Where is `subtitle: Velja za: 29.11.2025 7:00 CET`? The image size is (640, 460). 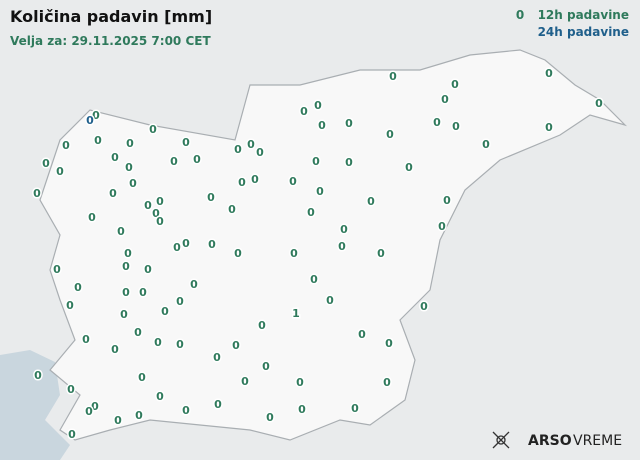
subtitle: Velja za: 29.11.2025 7:00 CET is located at coordinates (110, 41).